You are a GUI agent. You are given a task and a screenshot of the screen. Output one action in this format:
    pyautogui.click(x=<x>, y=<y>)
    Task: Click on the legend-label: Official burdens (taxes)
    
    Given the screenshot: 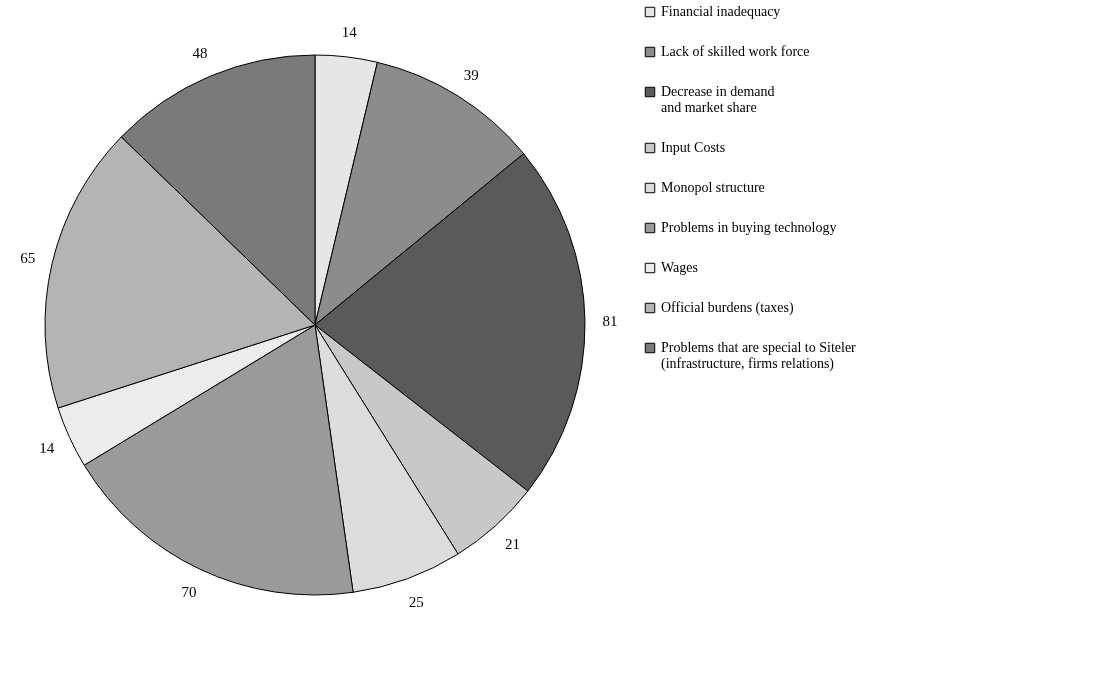 What is the action you would take?
    pyautogui.click(x=728, y=308)
    